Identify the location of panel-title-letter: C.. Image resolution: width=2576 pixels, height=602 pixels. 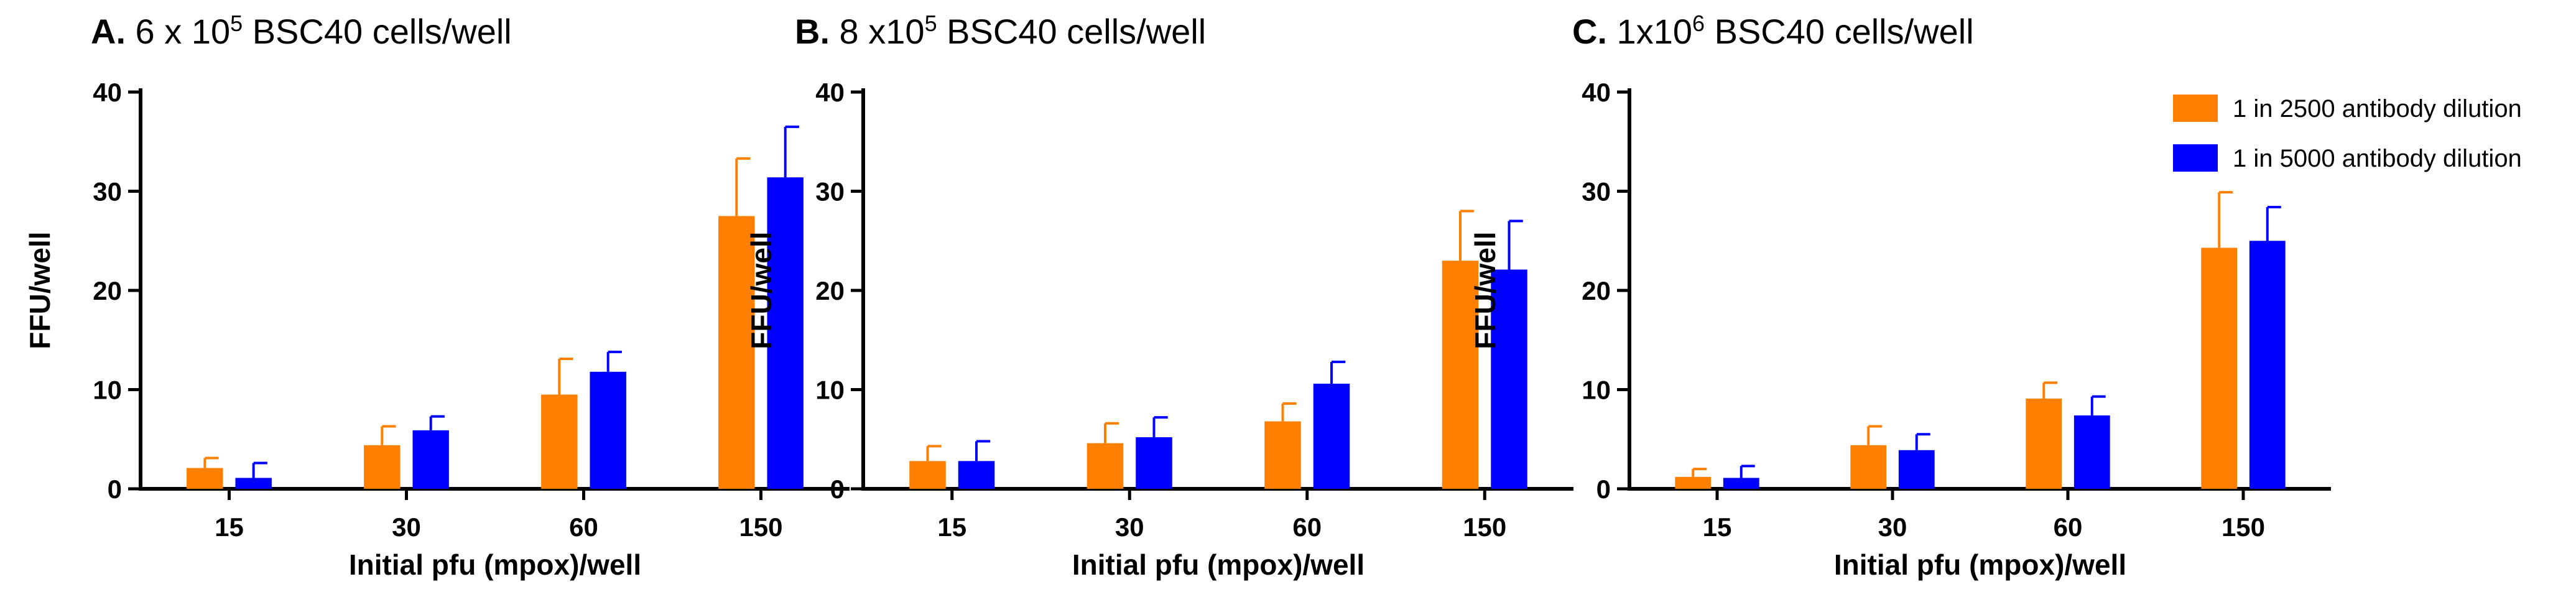
(1590, 31).